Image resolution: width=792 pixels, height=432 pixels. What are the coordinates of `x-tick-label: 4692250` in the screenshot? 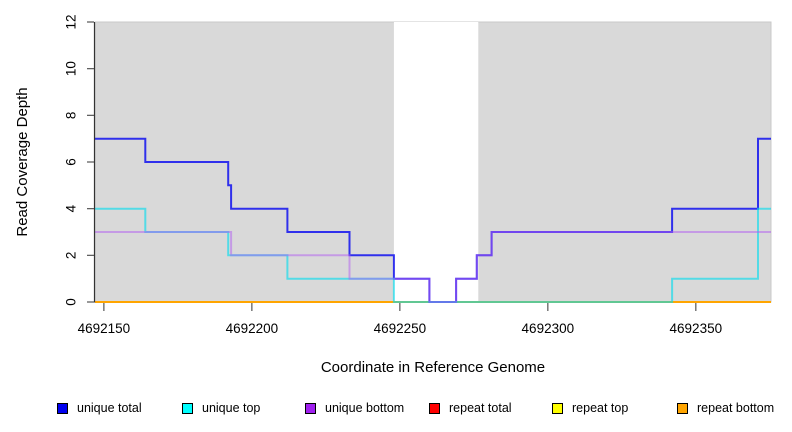 It's located at (400, 328).